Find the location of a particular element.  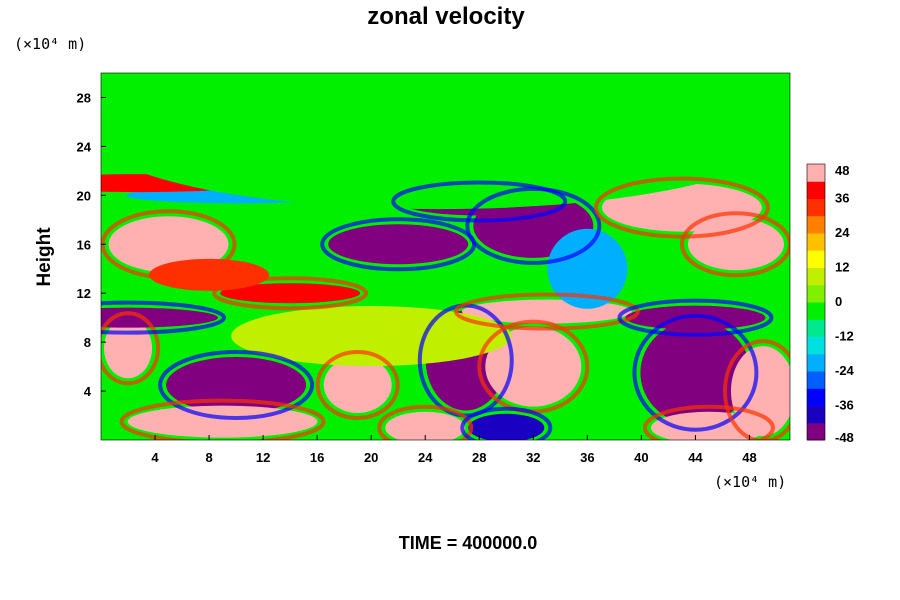

colorbar is located at coordinates (816, 302).